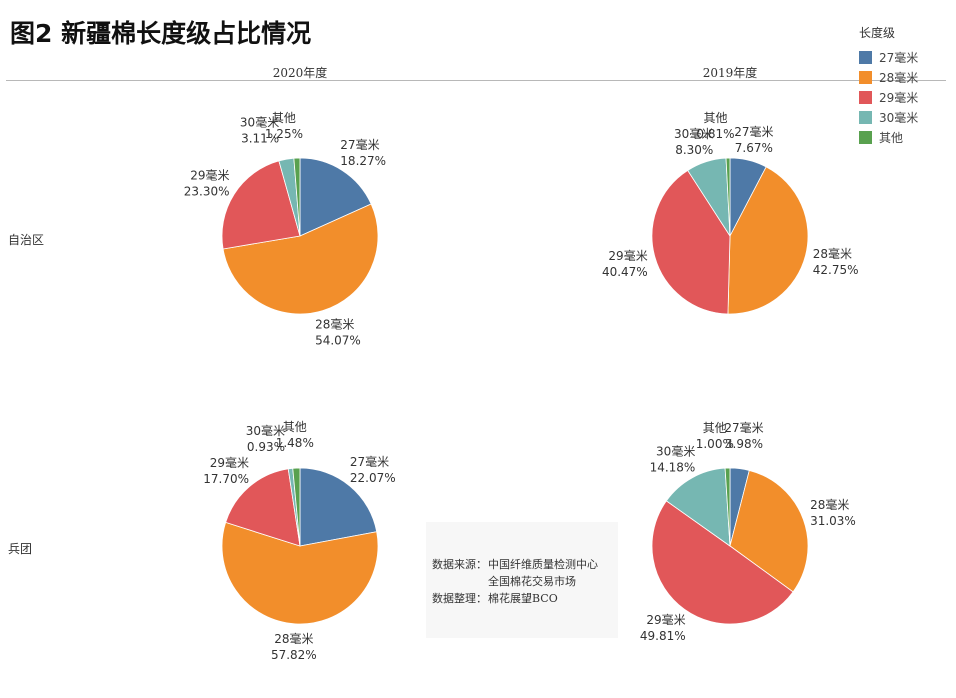 This screenshot has width=956, height=698. I want to click on legend-item-27mm: 27毫米, so click(888, 57).